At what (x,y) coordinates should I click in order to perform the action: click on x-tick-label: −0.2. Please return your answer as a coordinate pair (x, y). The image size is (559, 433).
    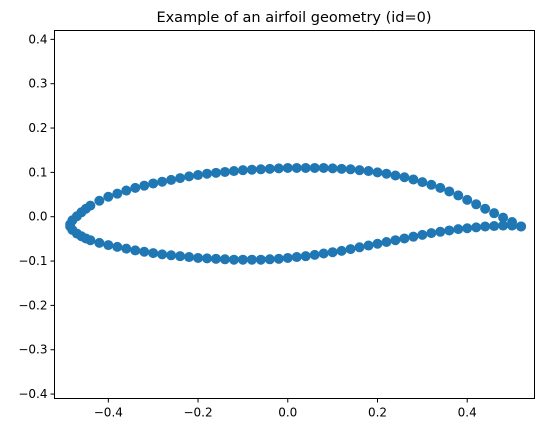
    Looking at the image, I should click on (197, 413).